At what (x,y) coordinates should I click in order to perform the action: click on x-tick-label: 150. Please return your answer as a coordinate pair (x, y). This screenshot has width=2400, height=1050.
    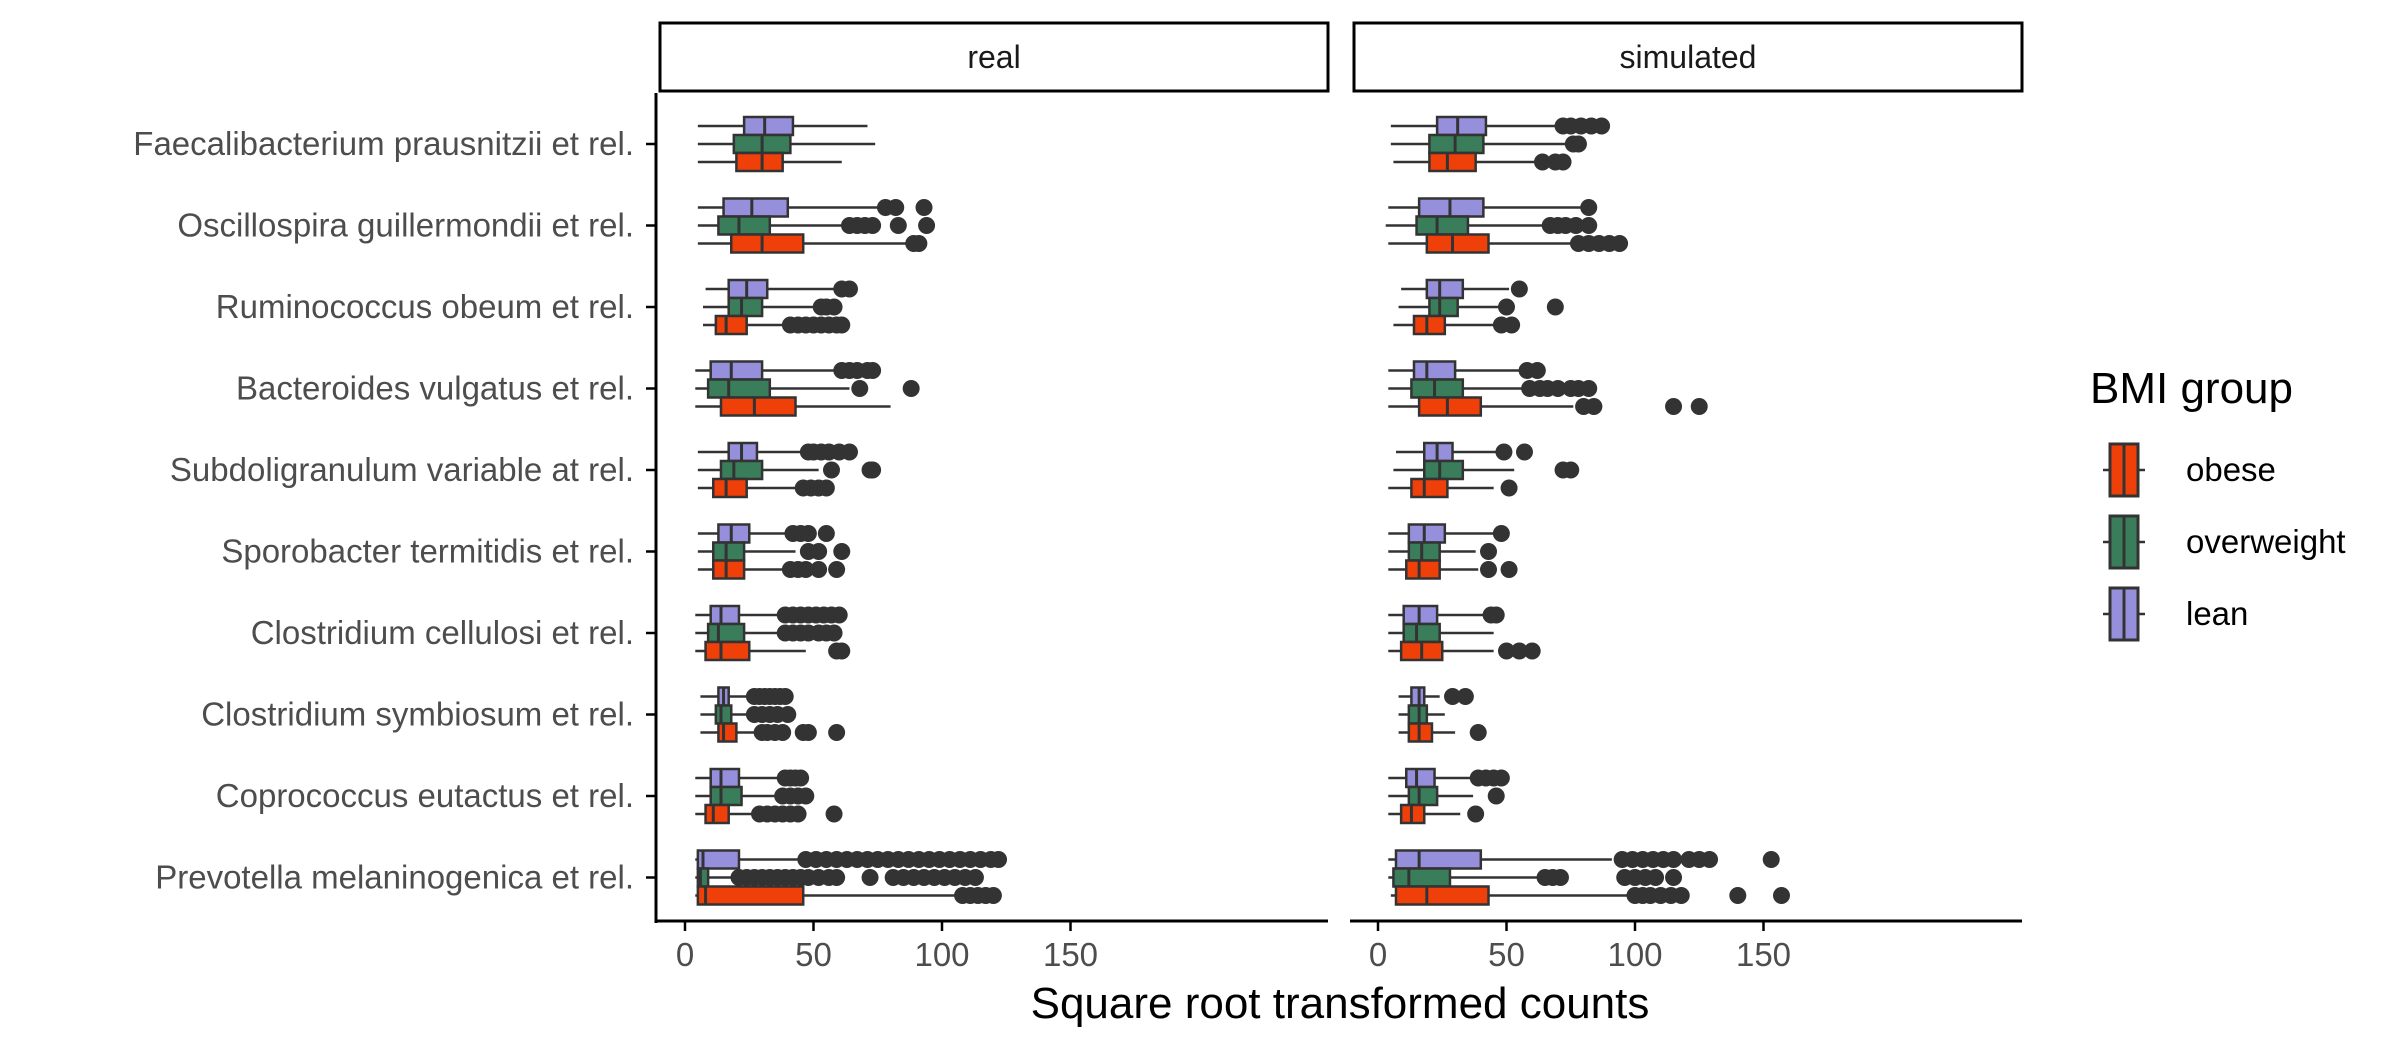
    Looking at the image, I should click on (1763, 954).